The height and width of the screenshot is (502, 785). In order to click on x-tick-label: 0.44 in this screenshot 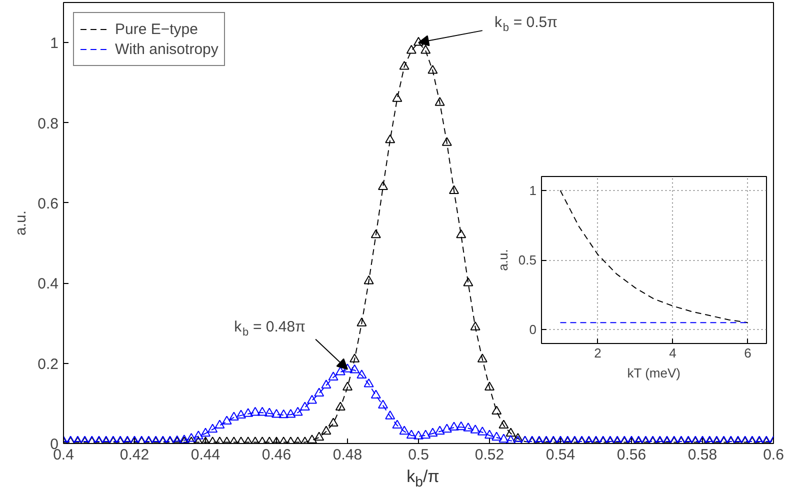, I will do `click(205, 455)`.